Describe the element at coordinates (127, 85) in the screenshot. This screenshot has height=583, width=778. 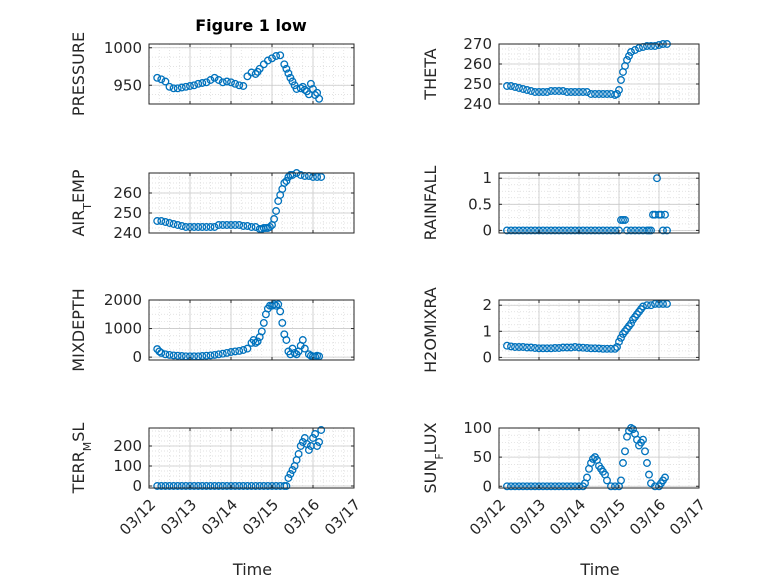
I see `y-tick-label: 950` at that location.